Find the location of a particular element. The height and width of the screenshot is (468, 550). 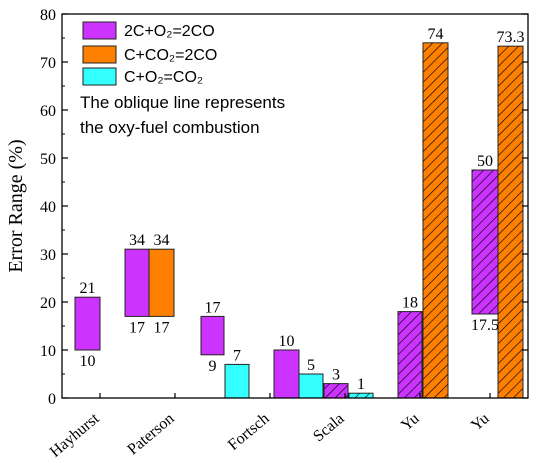

bar-low-label: 17.5 is located at coordinates (485, 325).